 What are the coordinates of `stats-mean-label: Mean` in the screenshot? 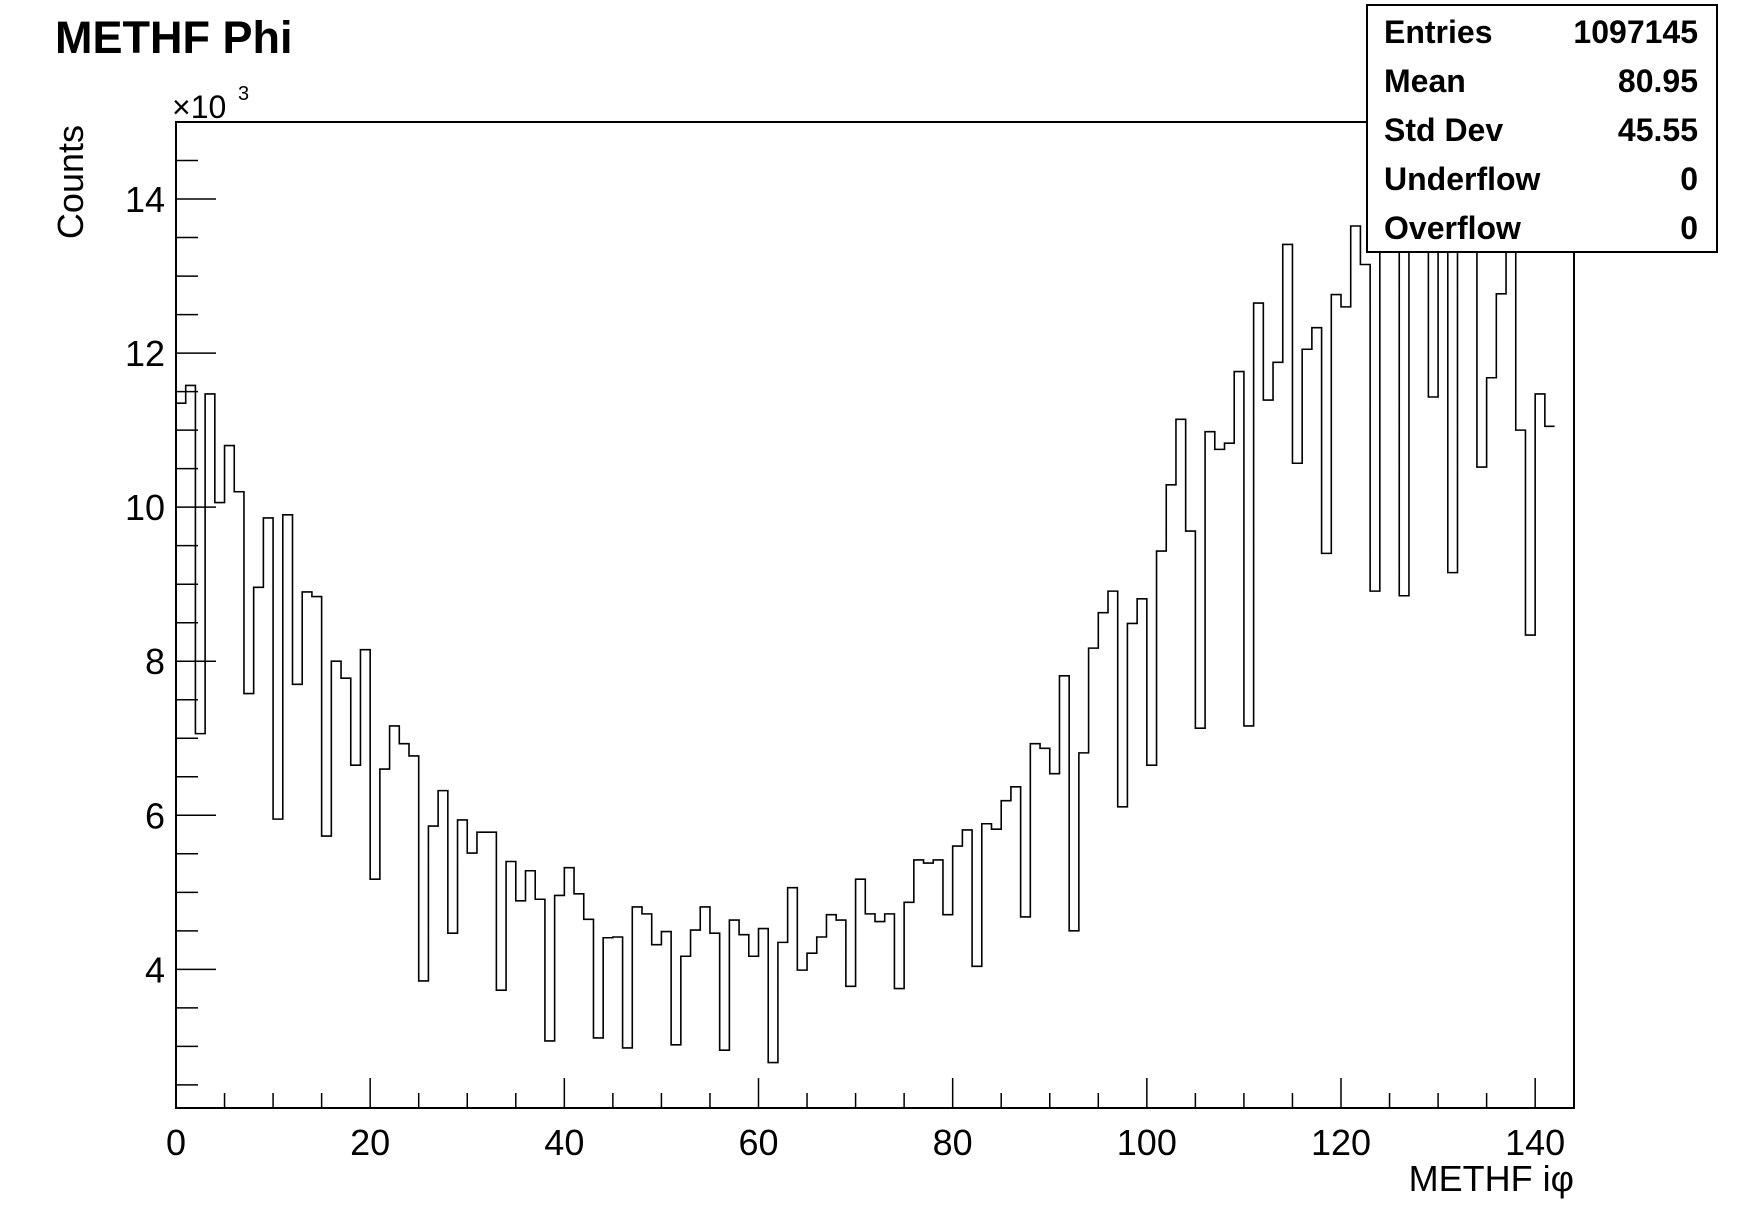 It's located at (1425, 81).